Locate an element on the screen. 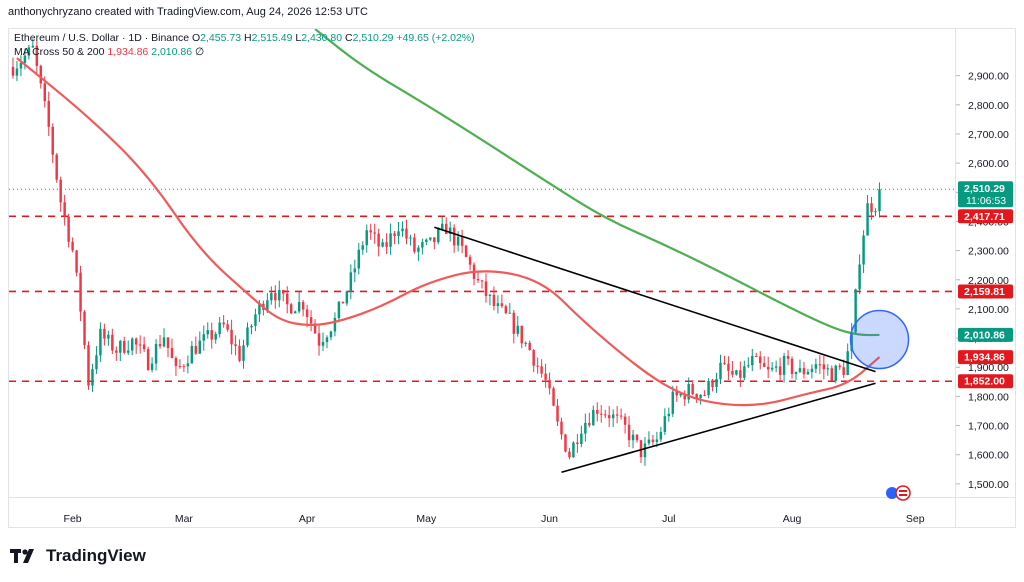 The image size is (1024, 582). highlight-circle is located at coordinates (879, 339).